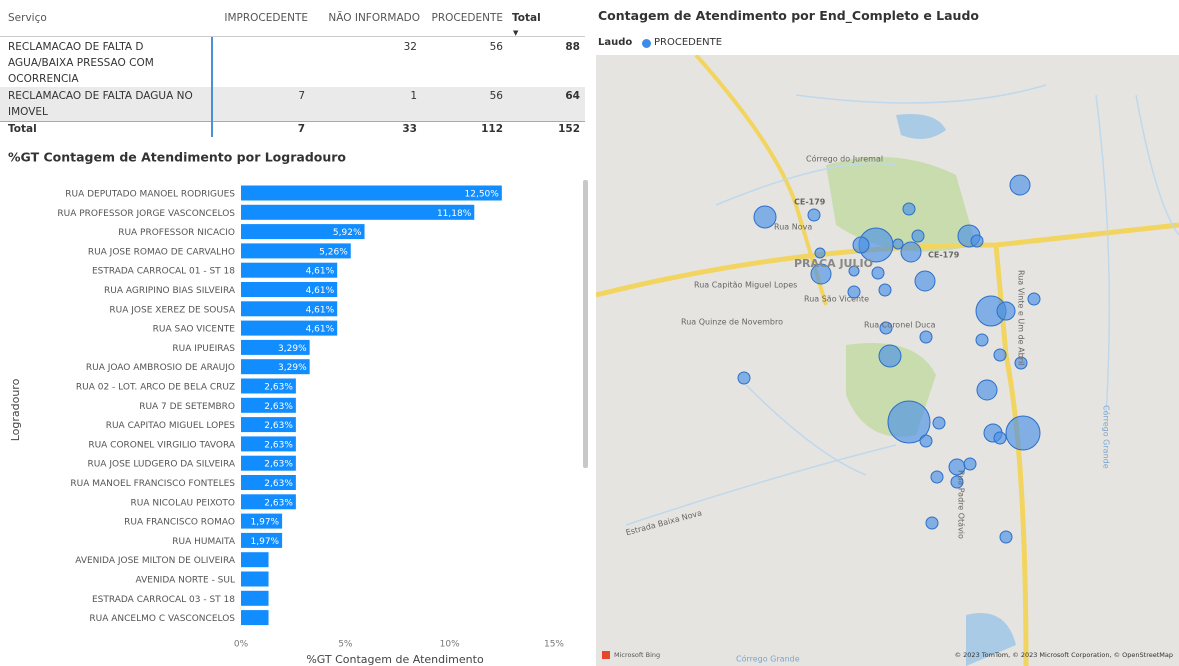 The height and width of the screenshot is (666, 1179). I want to click on y-tick-label: RUA PROFESSOR JORGE VASCONCELOS, so click(146, 214).